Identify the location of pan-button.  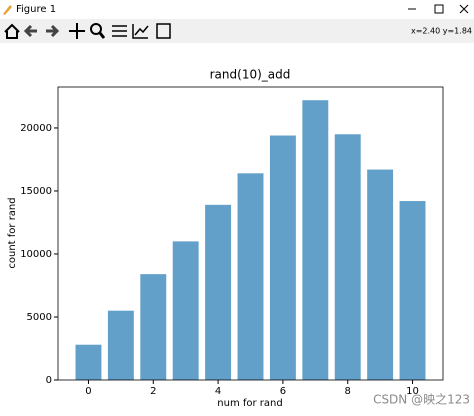
(77, 31).